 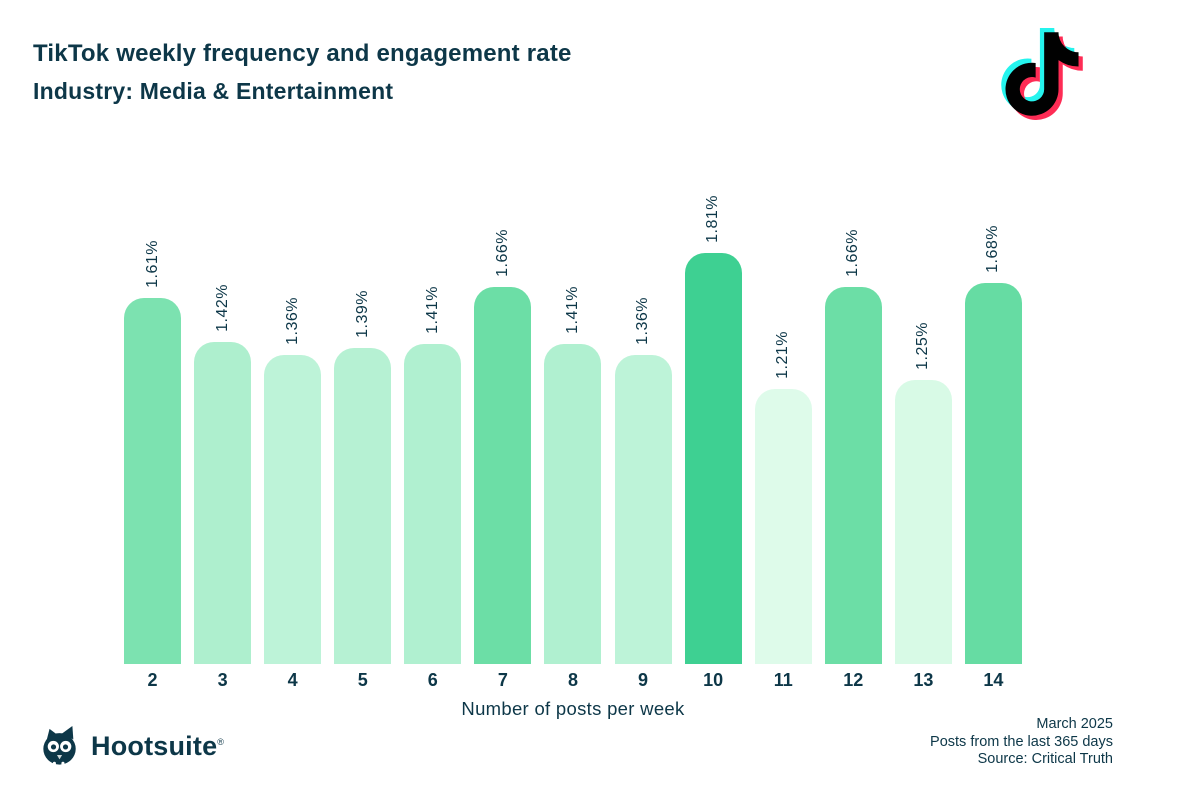 I want to click on bar-value-label: 1.61%, so click(x=152, y=264).